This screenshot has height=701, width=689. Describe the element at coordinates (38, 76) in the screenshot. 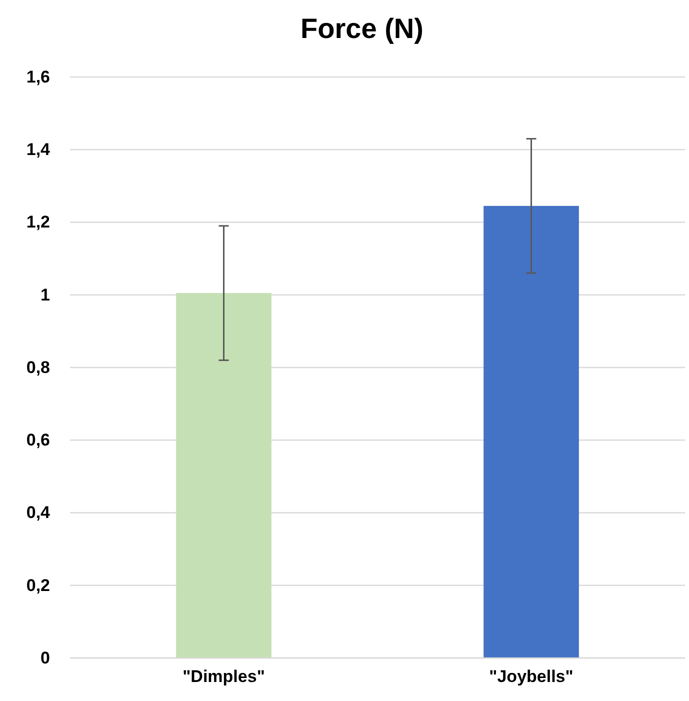

I see `y-tick-label: 1,6` at that location.